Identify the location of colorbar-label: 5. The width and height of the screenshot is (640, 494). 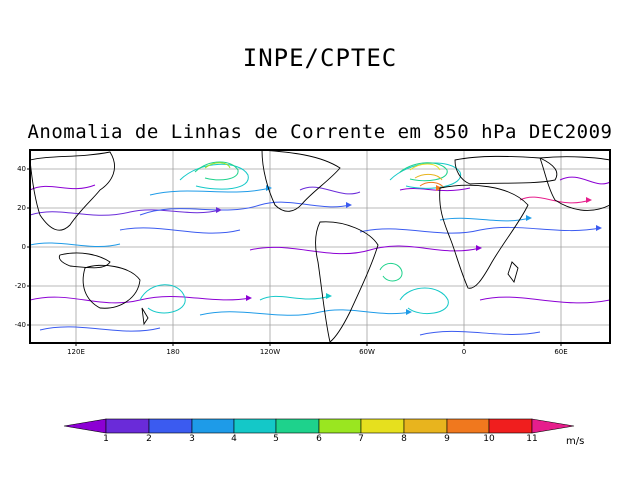
(276, 439).